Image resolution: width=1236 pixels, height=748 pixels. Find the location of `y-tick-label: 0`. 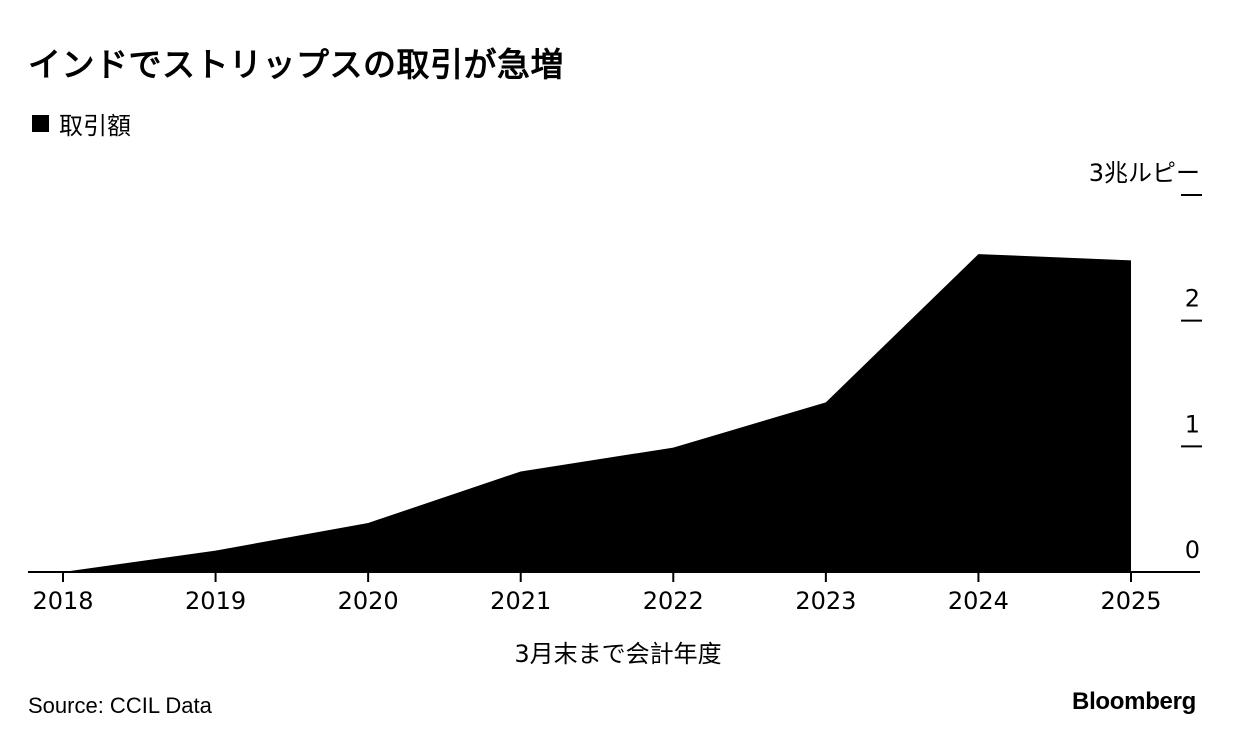

y-tick-label: 0 is located at coordinates (1192, 550).